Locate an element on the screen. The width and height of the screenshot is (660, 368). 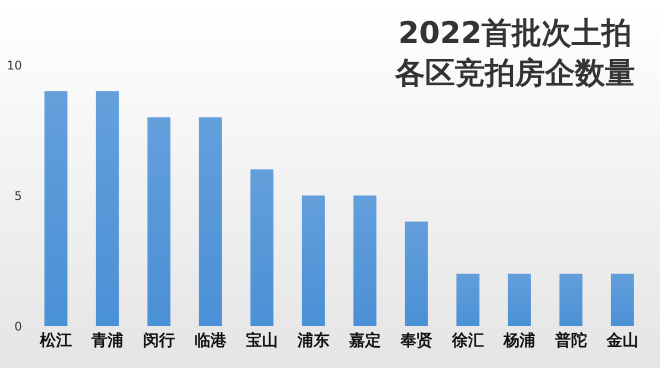
x-tick-label: 金山 is located at coordinates (621, 340).